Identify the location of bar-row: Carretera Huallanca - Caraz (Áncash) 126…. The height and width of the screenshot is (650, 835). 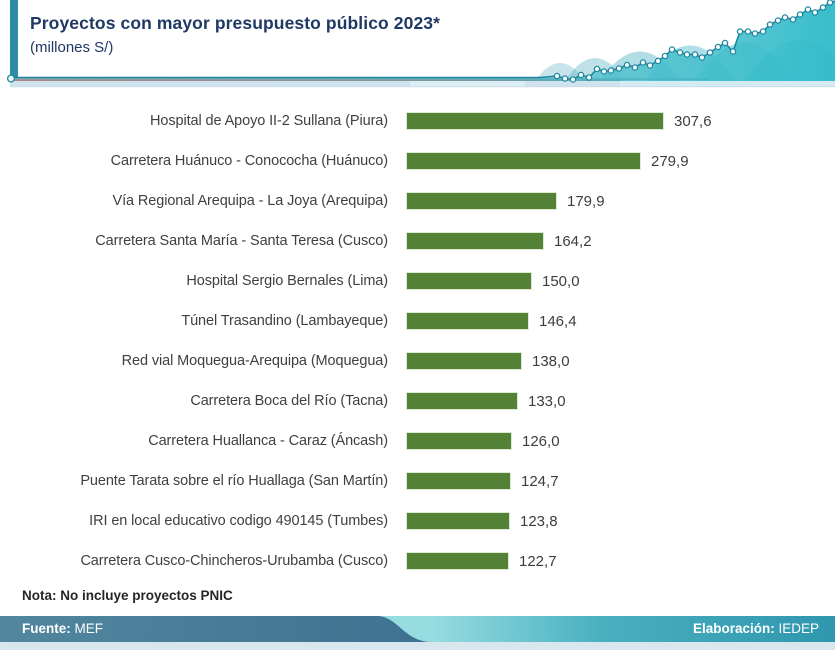
(417, 441).